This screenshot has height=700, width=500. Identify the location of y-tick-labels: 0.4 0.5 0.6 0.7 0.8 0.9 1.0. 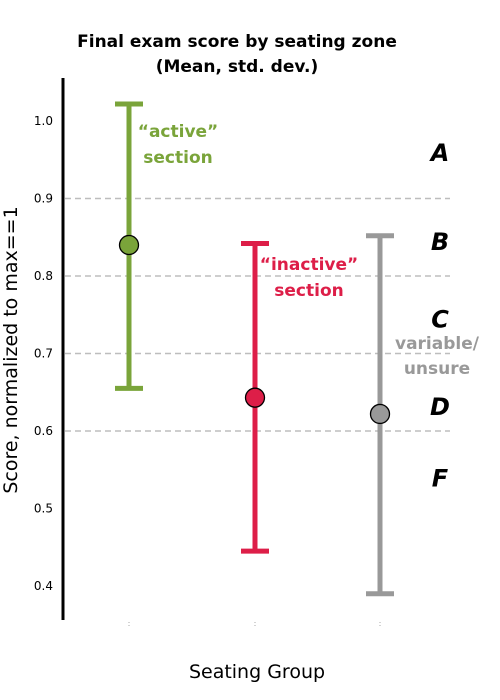
(43, 353).